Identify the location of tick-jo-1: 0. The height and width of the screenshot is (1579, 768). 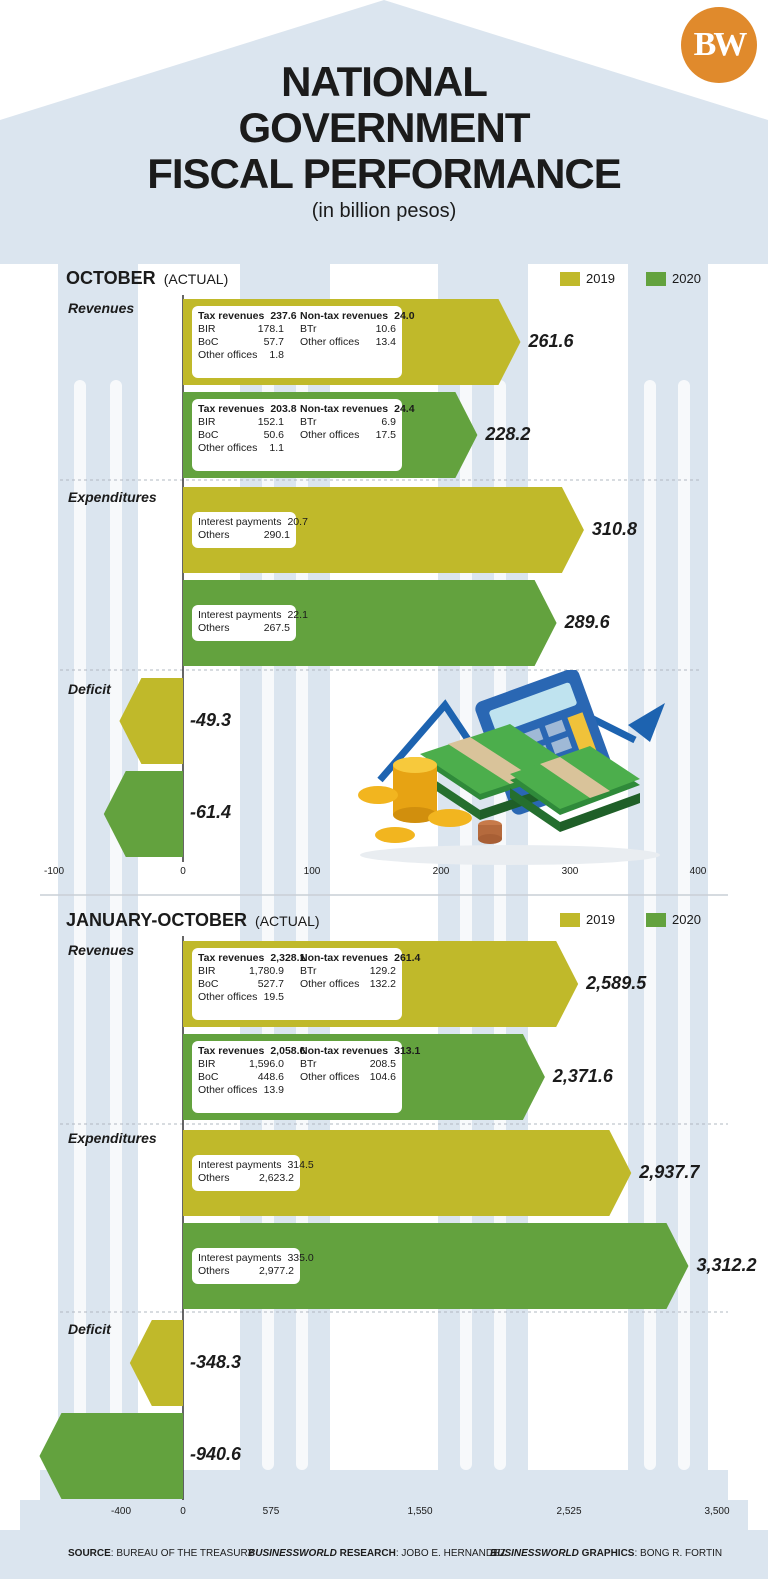
(183, 1511).